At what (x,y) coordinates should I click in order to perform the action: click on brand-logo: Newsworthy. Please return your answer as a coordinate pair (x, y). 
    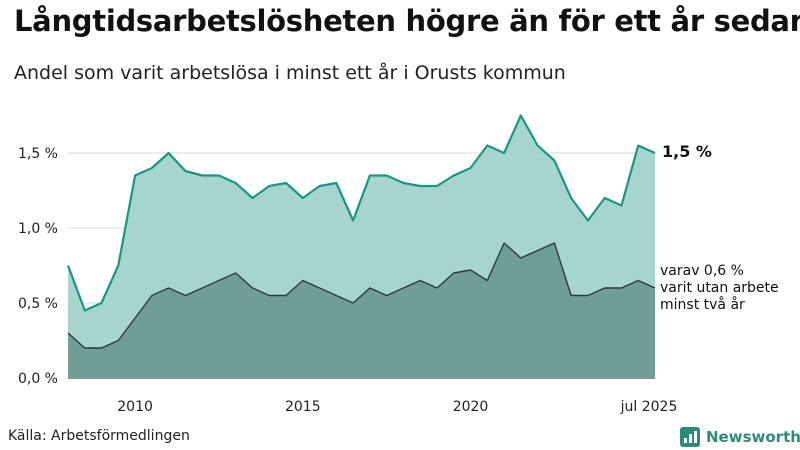
    Looking at the image, I should click on (740, 437).